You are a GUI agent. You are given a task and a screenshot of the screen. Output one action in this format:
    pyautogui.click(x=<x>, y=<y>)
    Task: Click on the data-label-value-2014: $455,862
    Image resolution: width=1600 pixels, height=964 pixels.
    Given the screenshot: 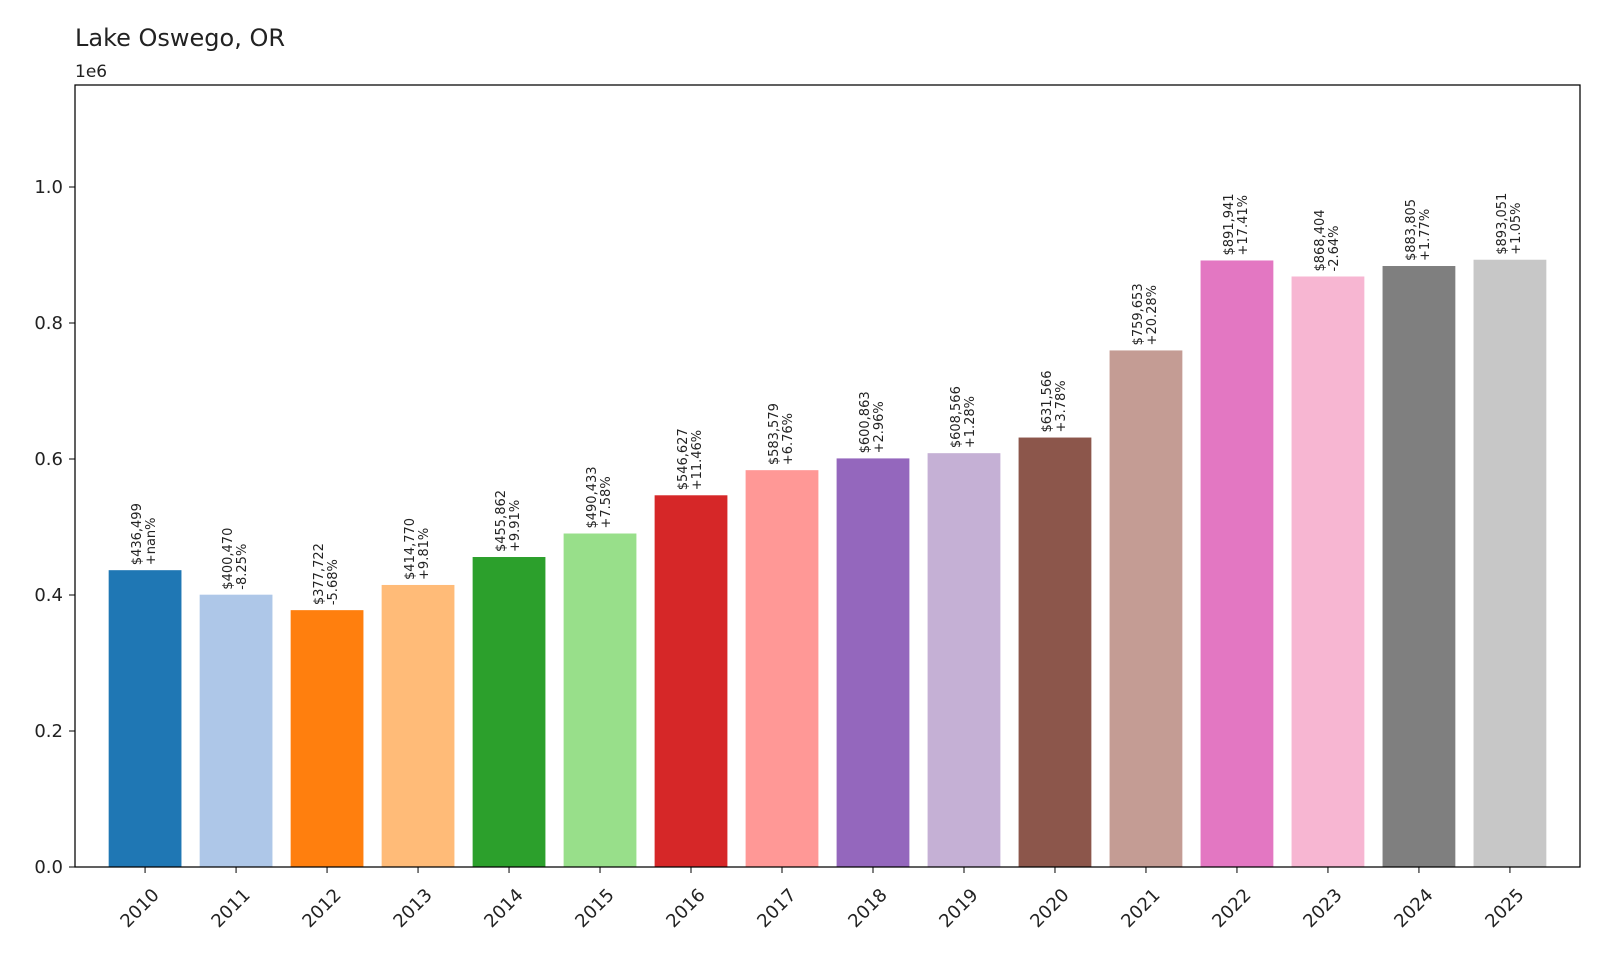 What is the action you would take?
    pyautogui.click(x=501, y=521)
    